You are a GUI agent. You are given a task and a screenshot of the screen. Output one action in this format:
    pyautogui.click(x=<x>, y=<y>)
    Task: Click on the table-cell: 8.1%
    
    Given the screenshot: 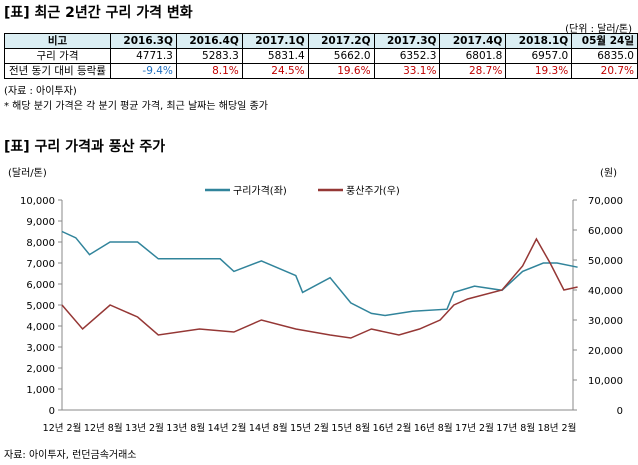 What is the action you would take?
    pyautogui.click(x=209, y=71)
    